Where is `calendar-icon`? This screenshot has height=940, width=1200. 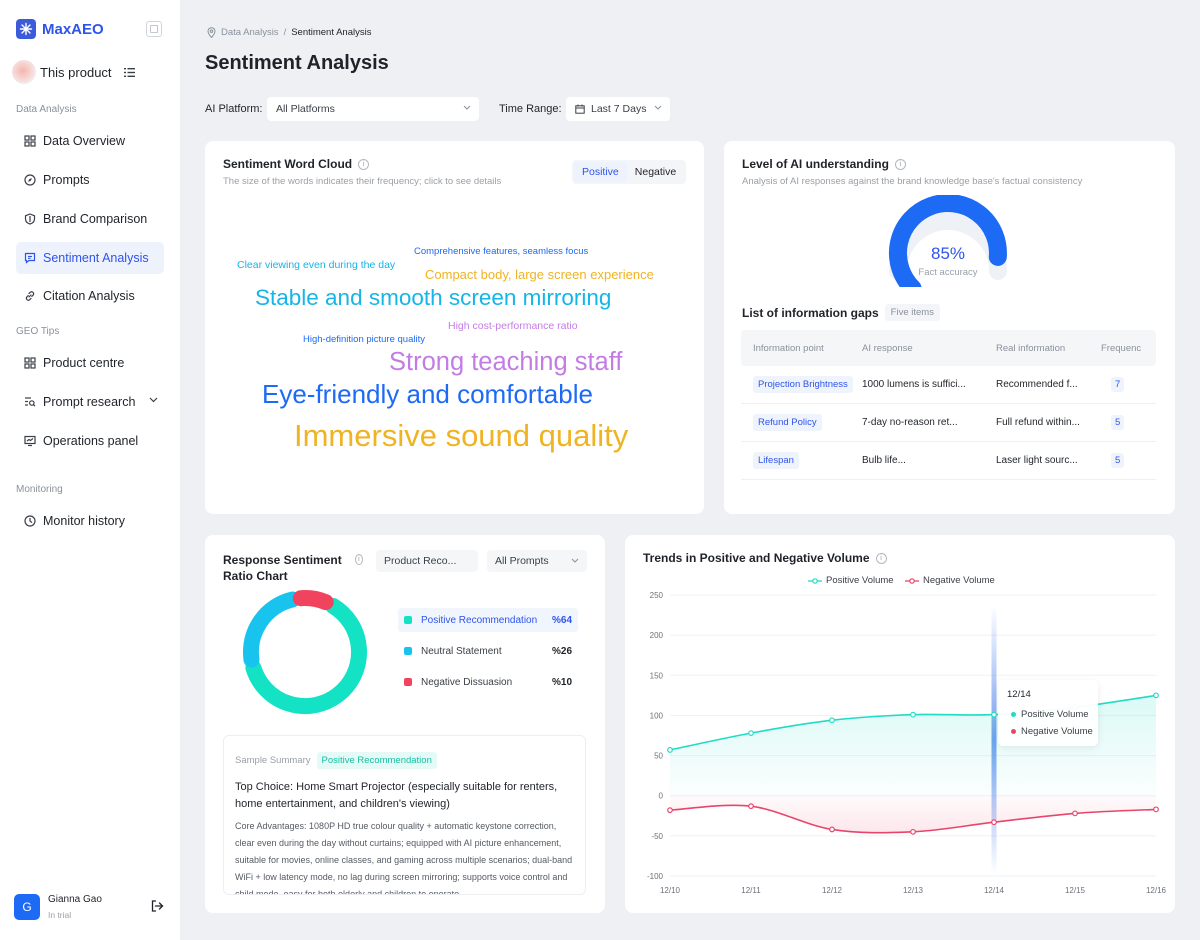 calendar-icon is located at coordinates (580, 109).